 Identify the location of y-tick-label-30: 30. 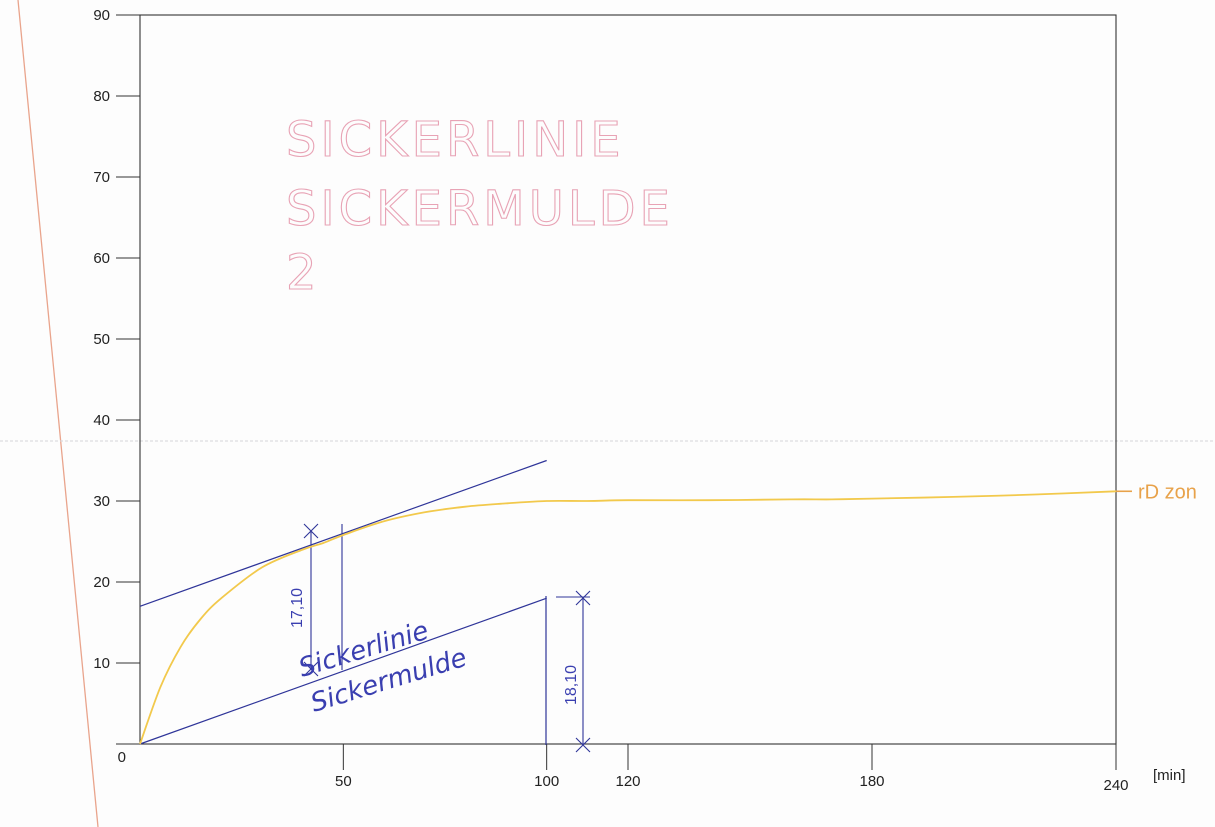
(101, 501).